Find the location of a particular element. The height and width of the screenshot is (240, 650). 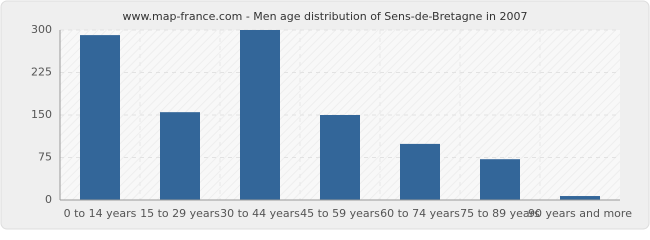

y-tick-label: 225 is located at coordinates (41, 72).